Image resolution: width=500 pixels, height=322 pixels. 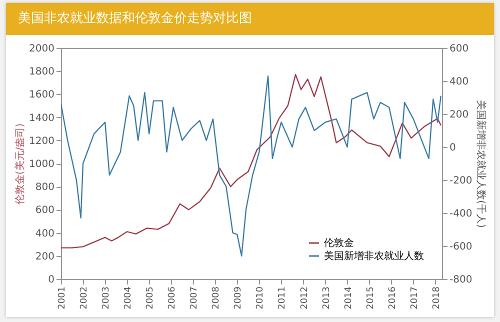 What do you see at coordinates (20, 164) in the screenshot?
I see `y-axis-title: 伦敦金(美元/盎司)` at bounding box center [20, 164].